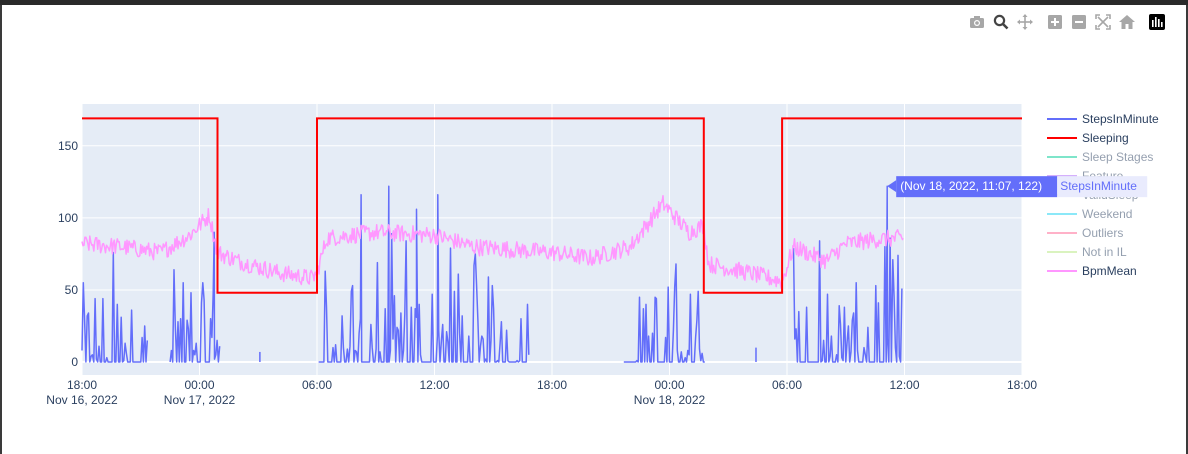 Image resolution: width=1188 pixels, height=454 pixels. Describe the element at coordinates (72, 290) in the screenshot. I see `y-tick-label: 50` at that location.